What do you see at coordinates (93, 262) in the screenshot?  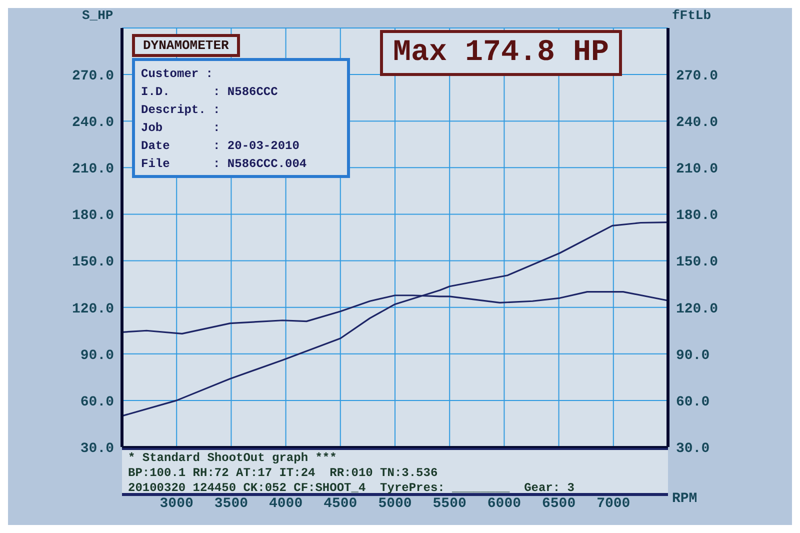 I see `y-tick-label: 150.0` at bounding box center [93, 262].